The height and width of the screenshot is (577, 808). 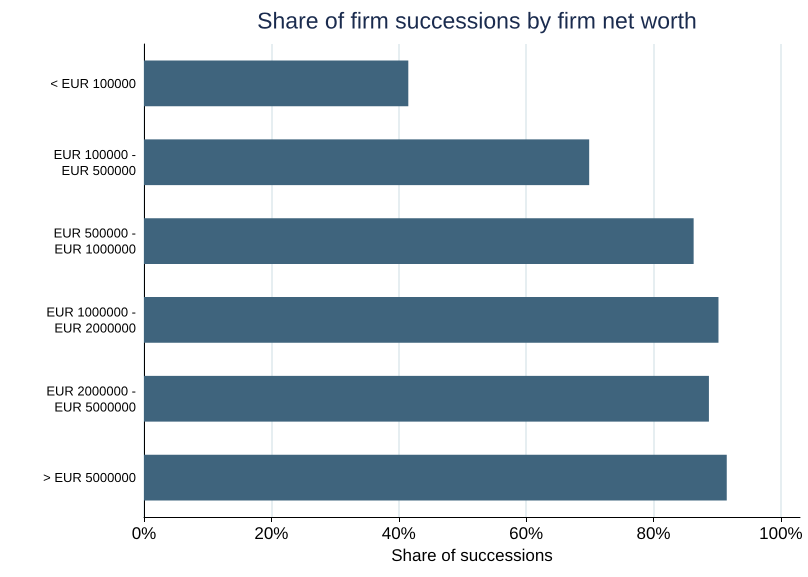 I want to click on x-tick-label: 60%, so click(x=526, y=533).